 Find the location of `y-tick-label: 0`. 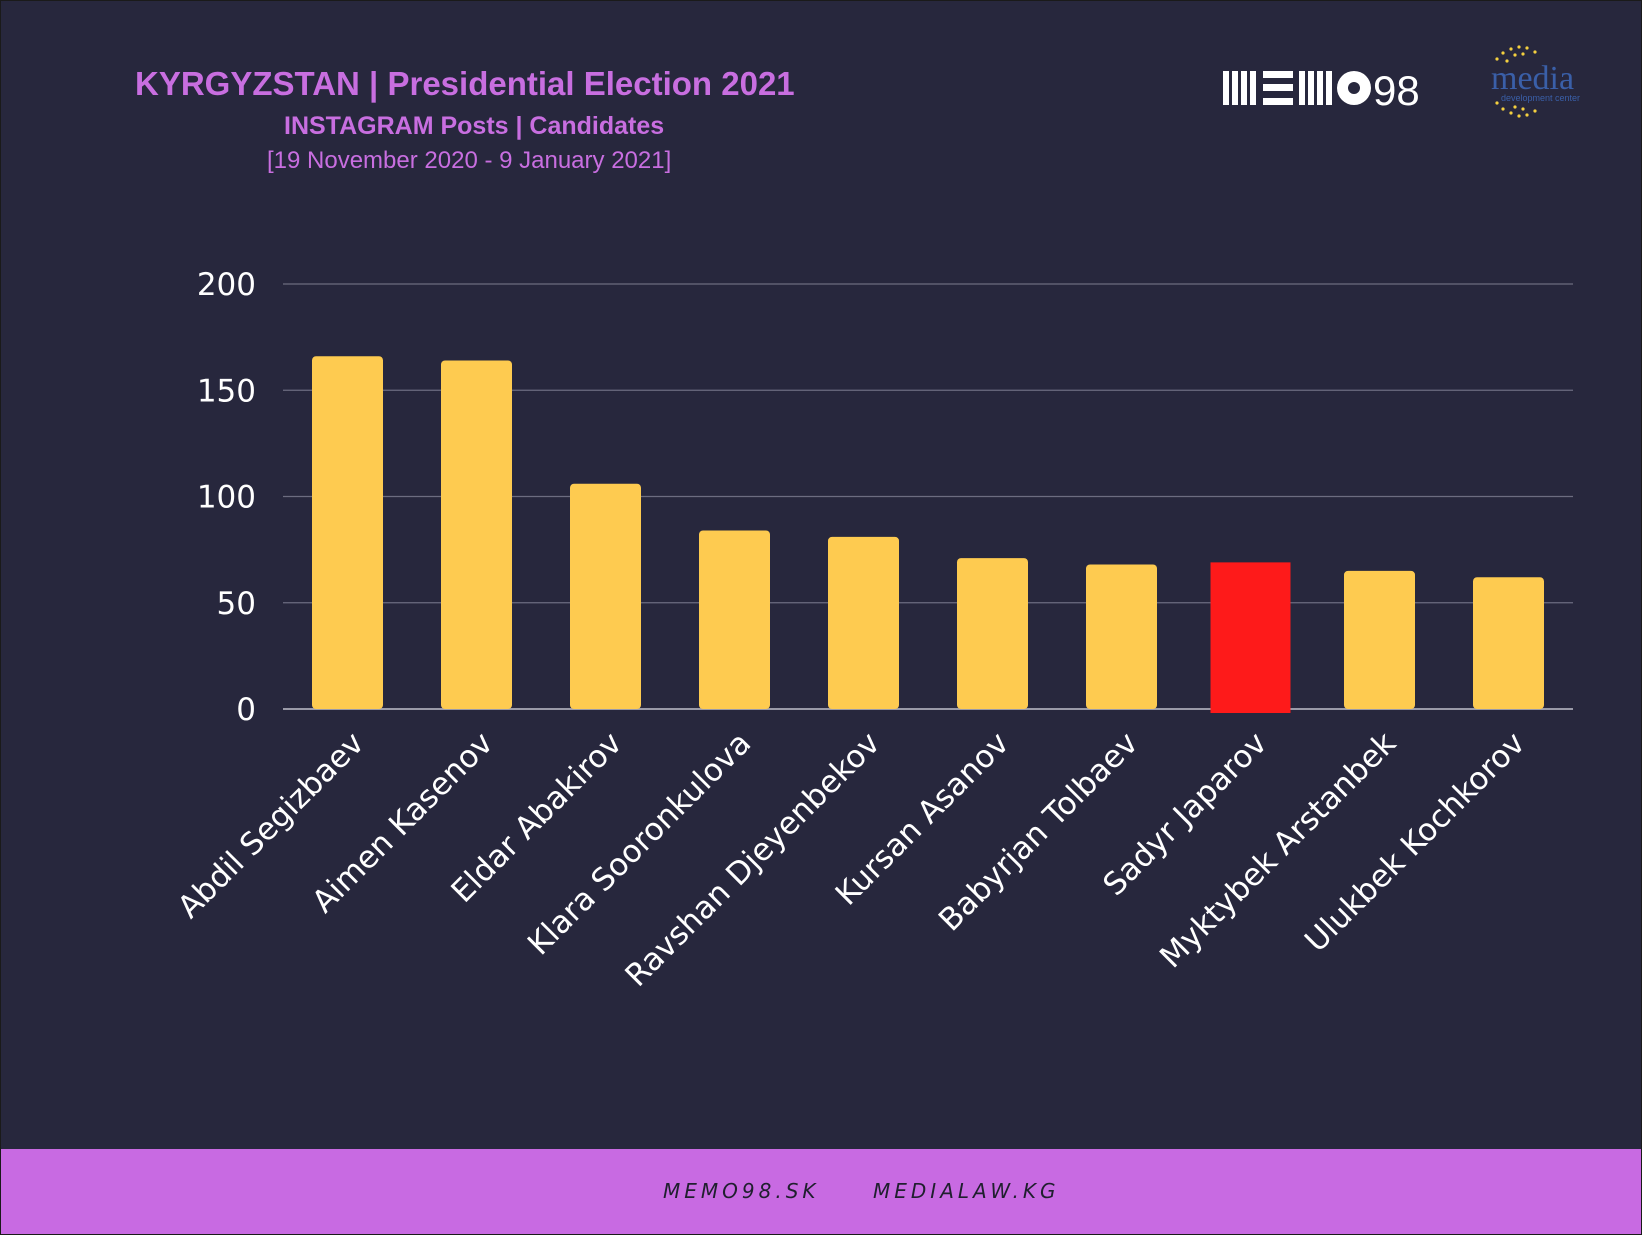

y-tick-label: 0 is located at coordinates (246, 710).